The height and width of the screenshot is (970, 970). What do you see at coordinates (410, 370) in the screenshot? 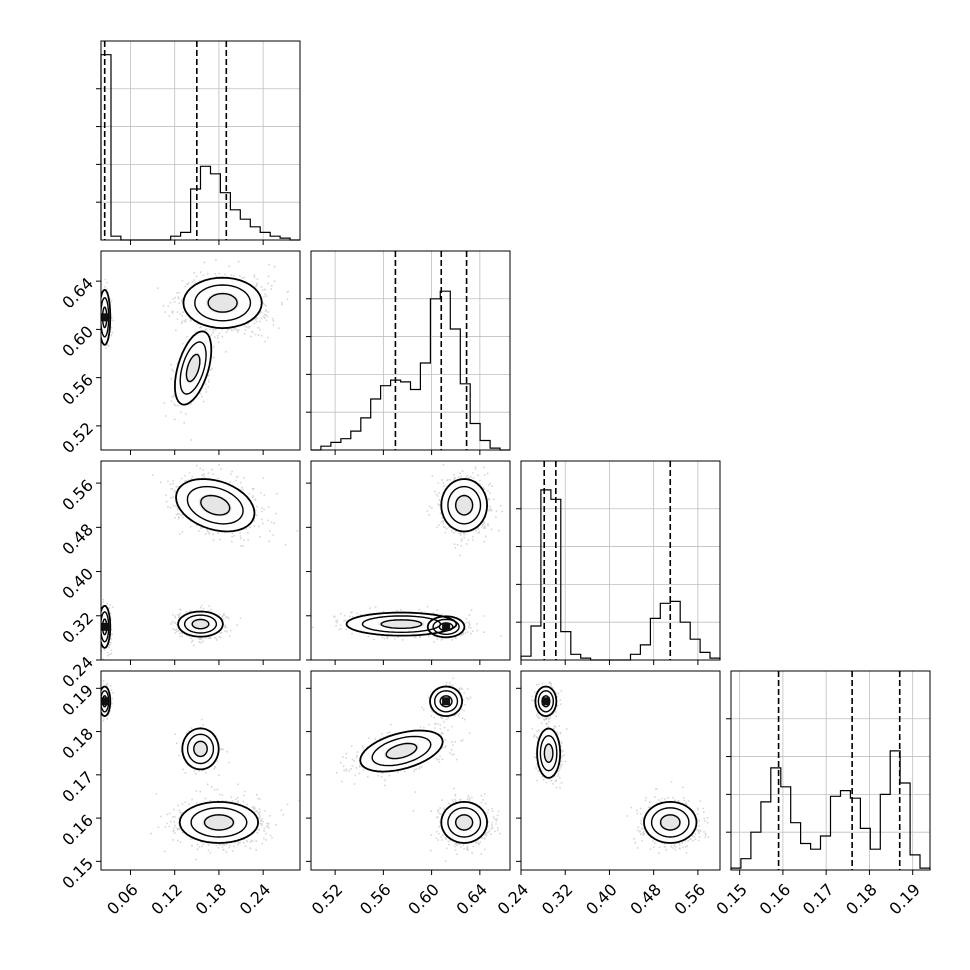
I see `histogram-step` at bounding box center [410, 370].